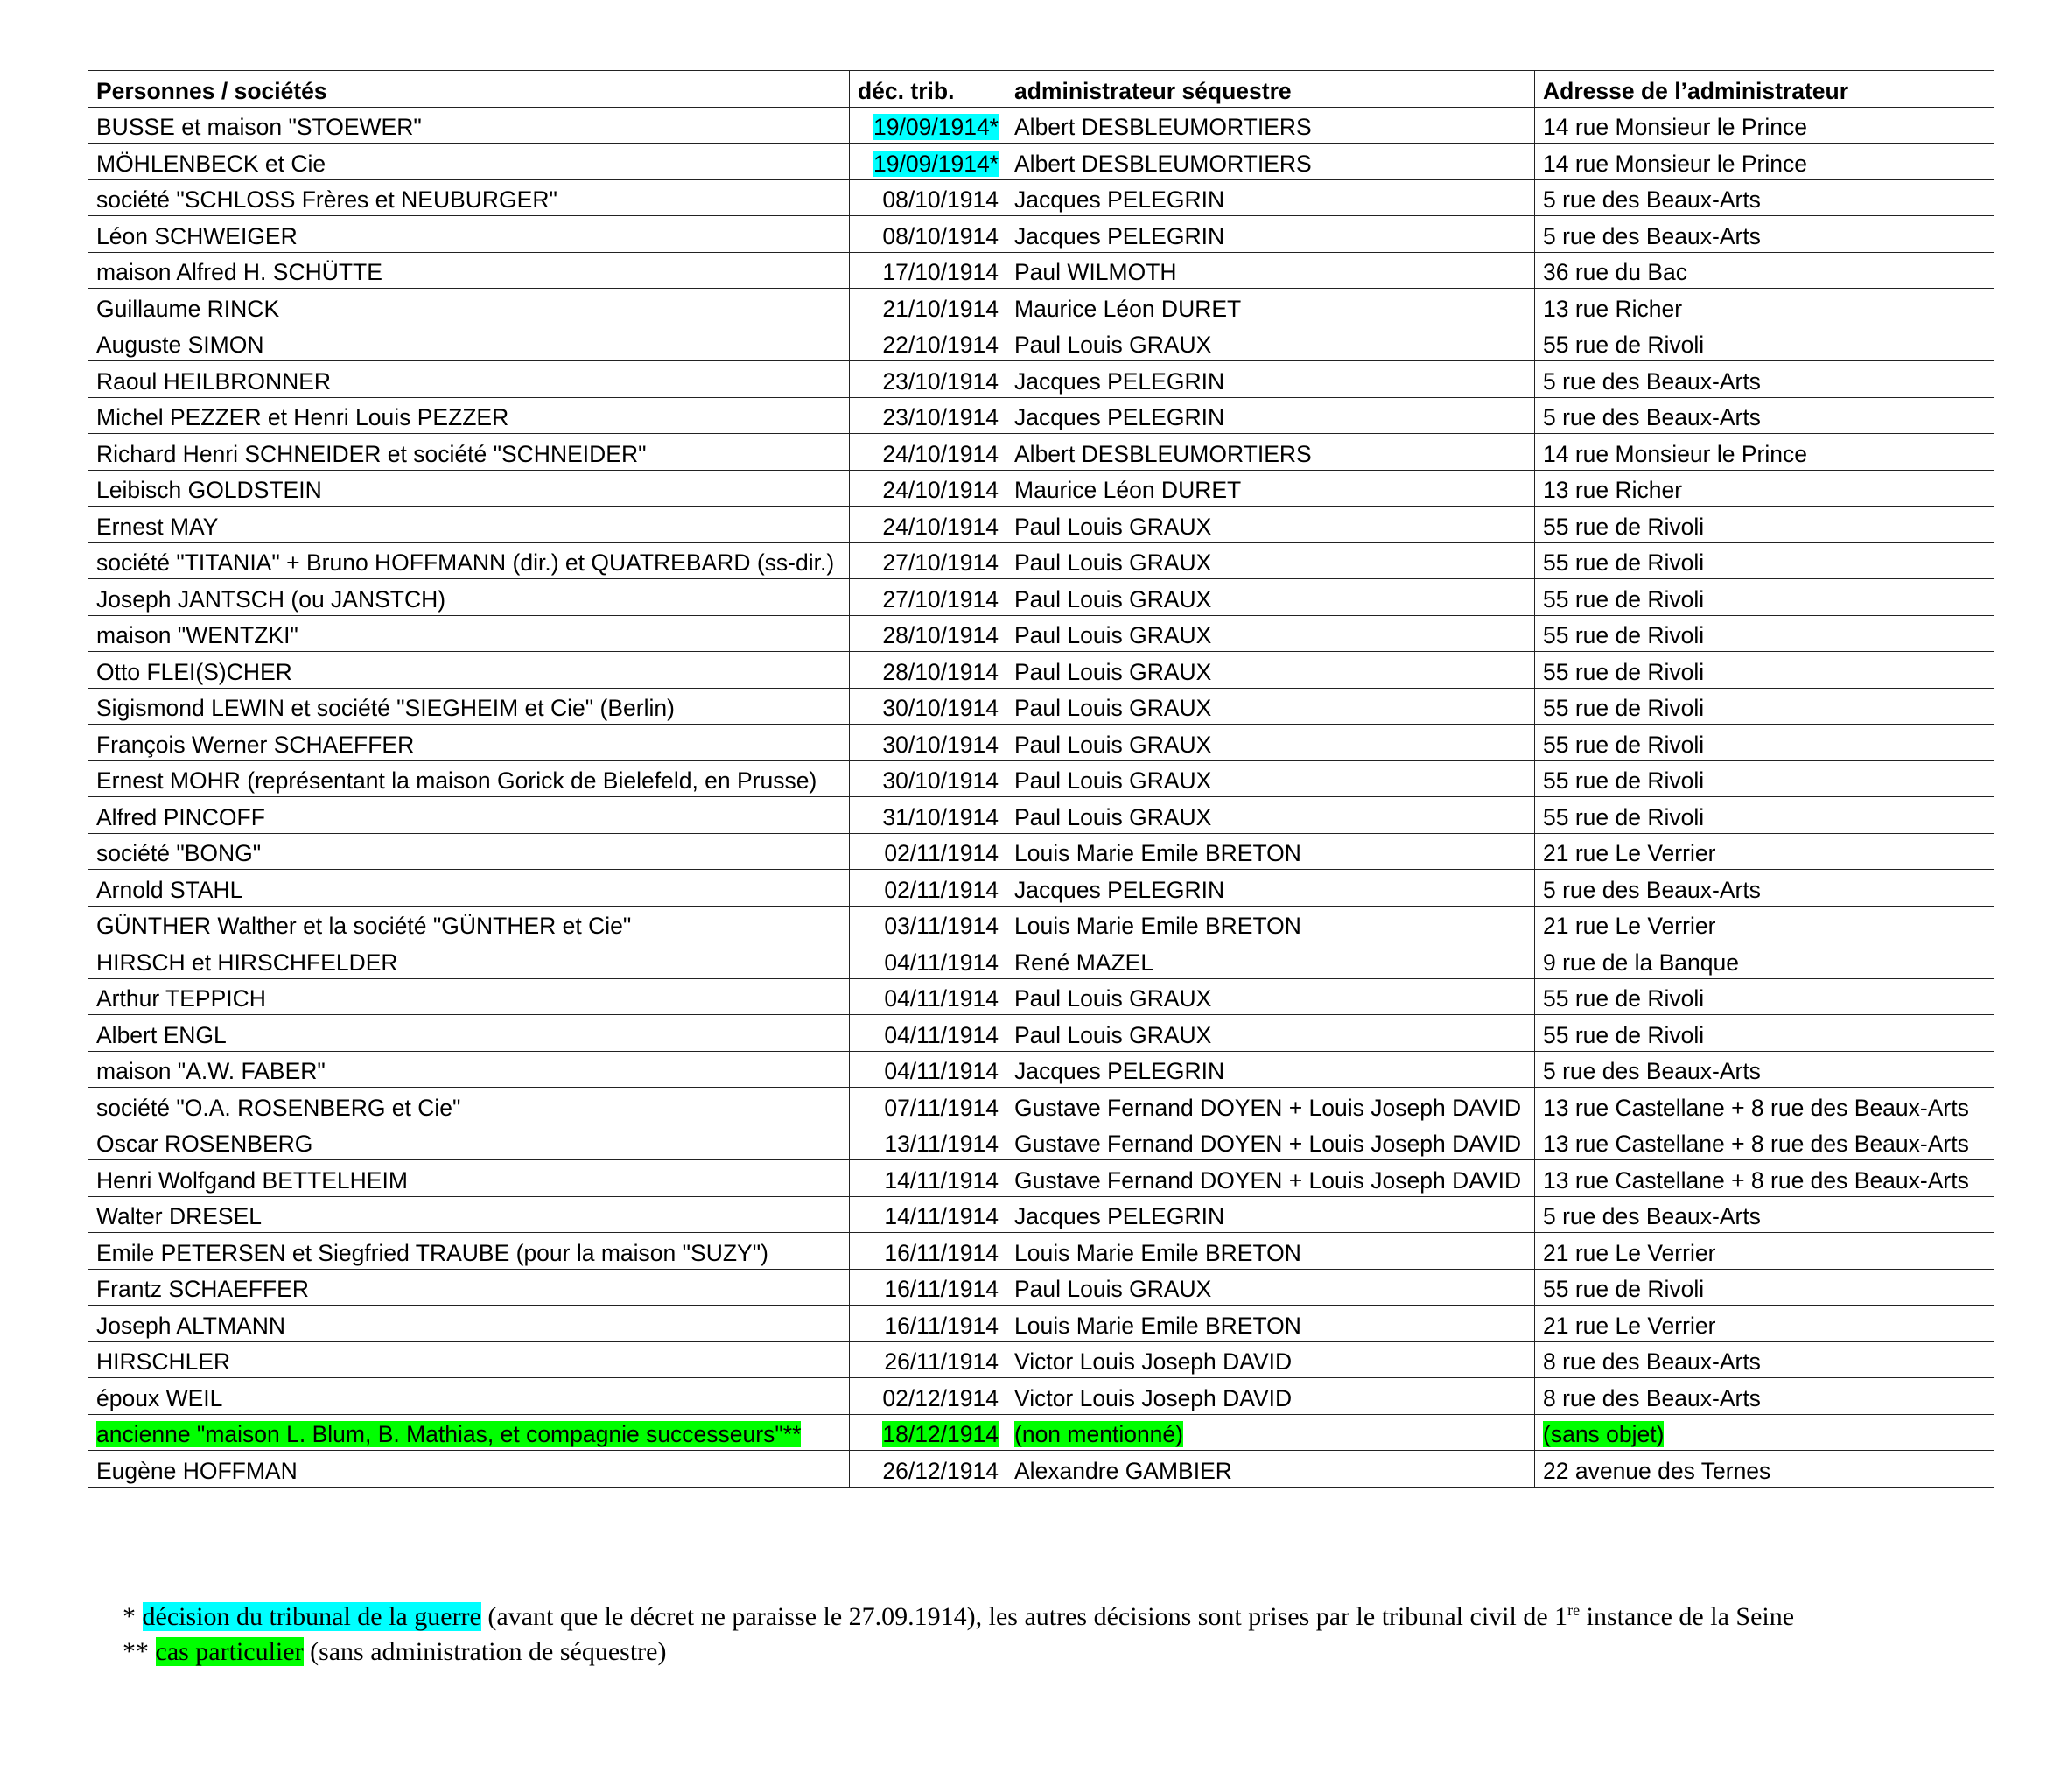 The height and width of the screenshot is (1792, 2047). Describe the element at coordinates (180, 345) in the screenshot. I see `cell-person-text: Auguste SIMON` at that location.